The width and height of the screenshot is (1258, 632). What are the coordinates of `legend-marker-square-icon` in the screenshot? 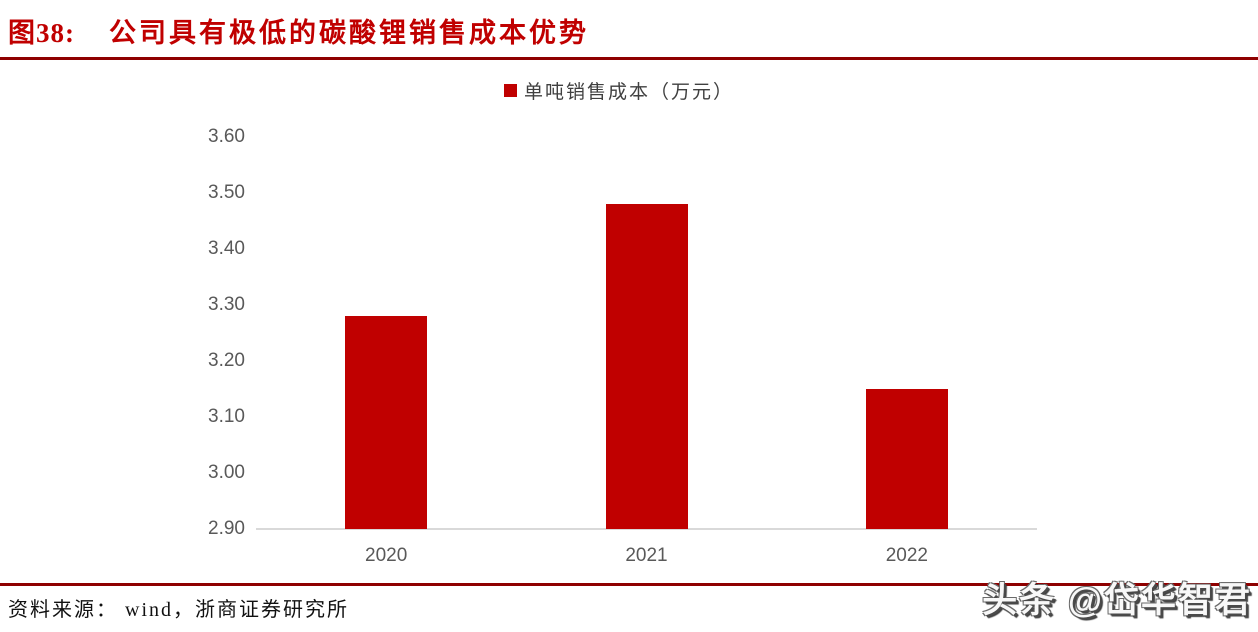 It's located at (510, 90).